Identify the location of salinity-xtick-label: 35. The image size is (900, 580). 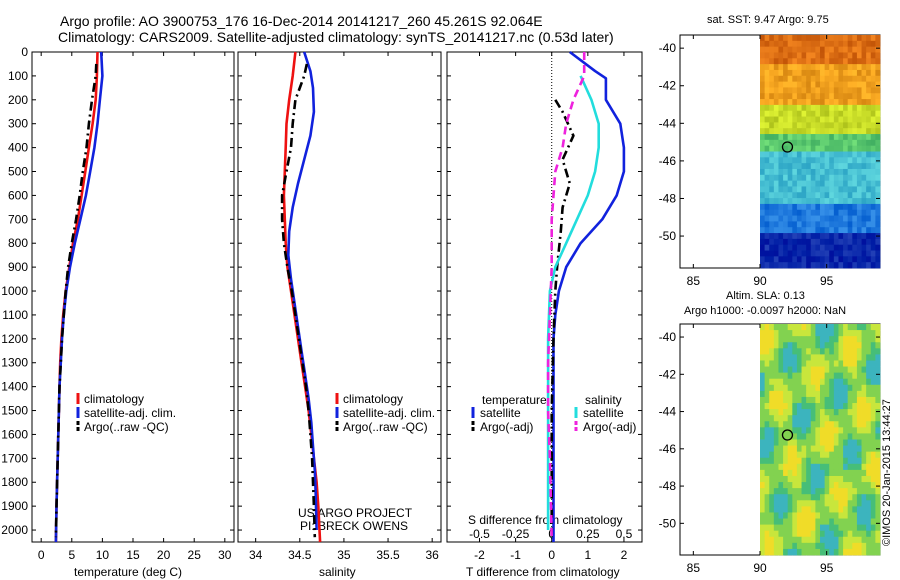
(344, 555).